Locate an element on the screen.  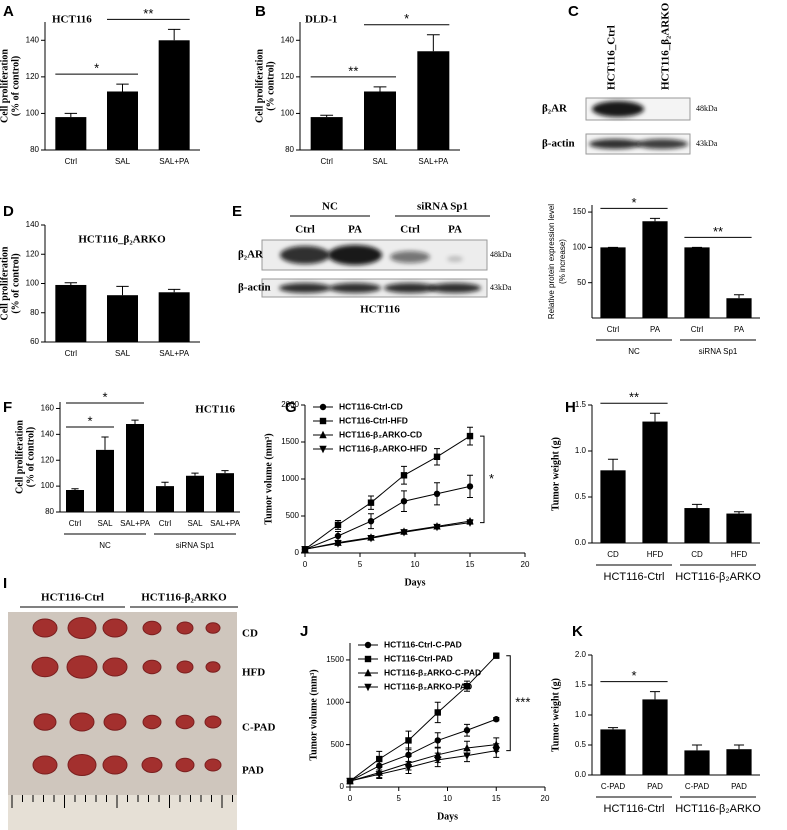
lane-label: PA is located at coordinates (355, 230).